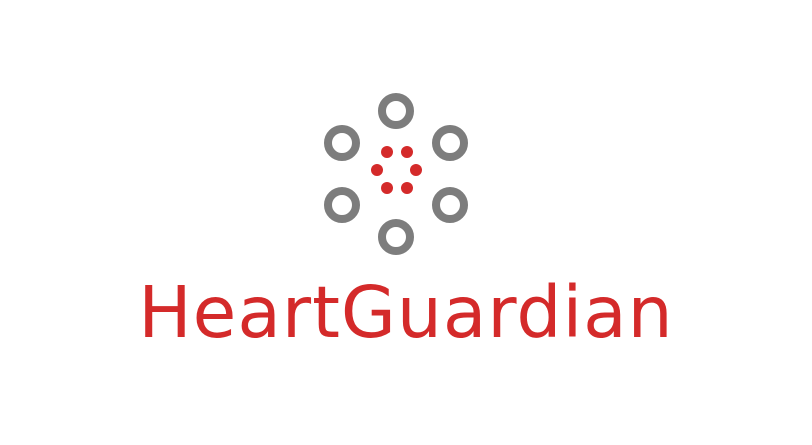 The height and width of the screenshot is (445, 812). What do you see at coordinates (342, 205) in the screenshot?
I see `ring-lower-left` at bounding box center [342, 205].